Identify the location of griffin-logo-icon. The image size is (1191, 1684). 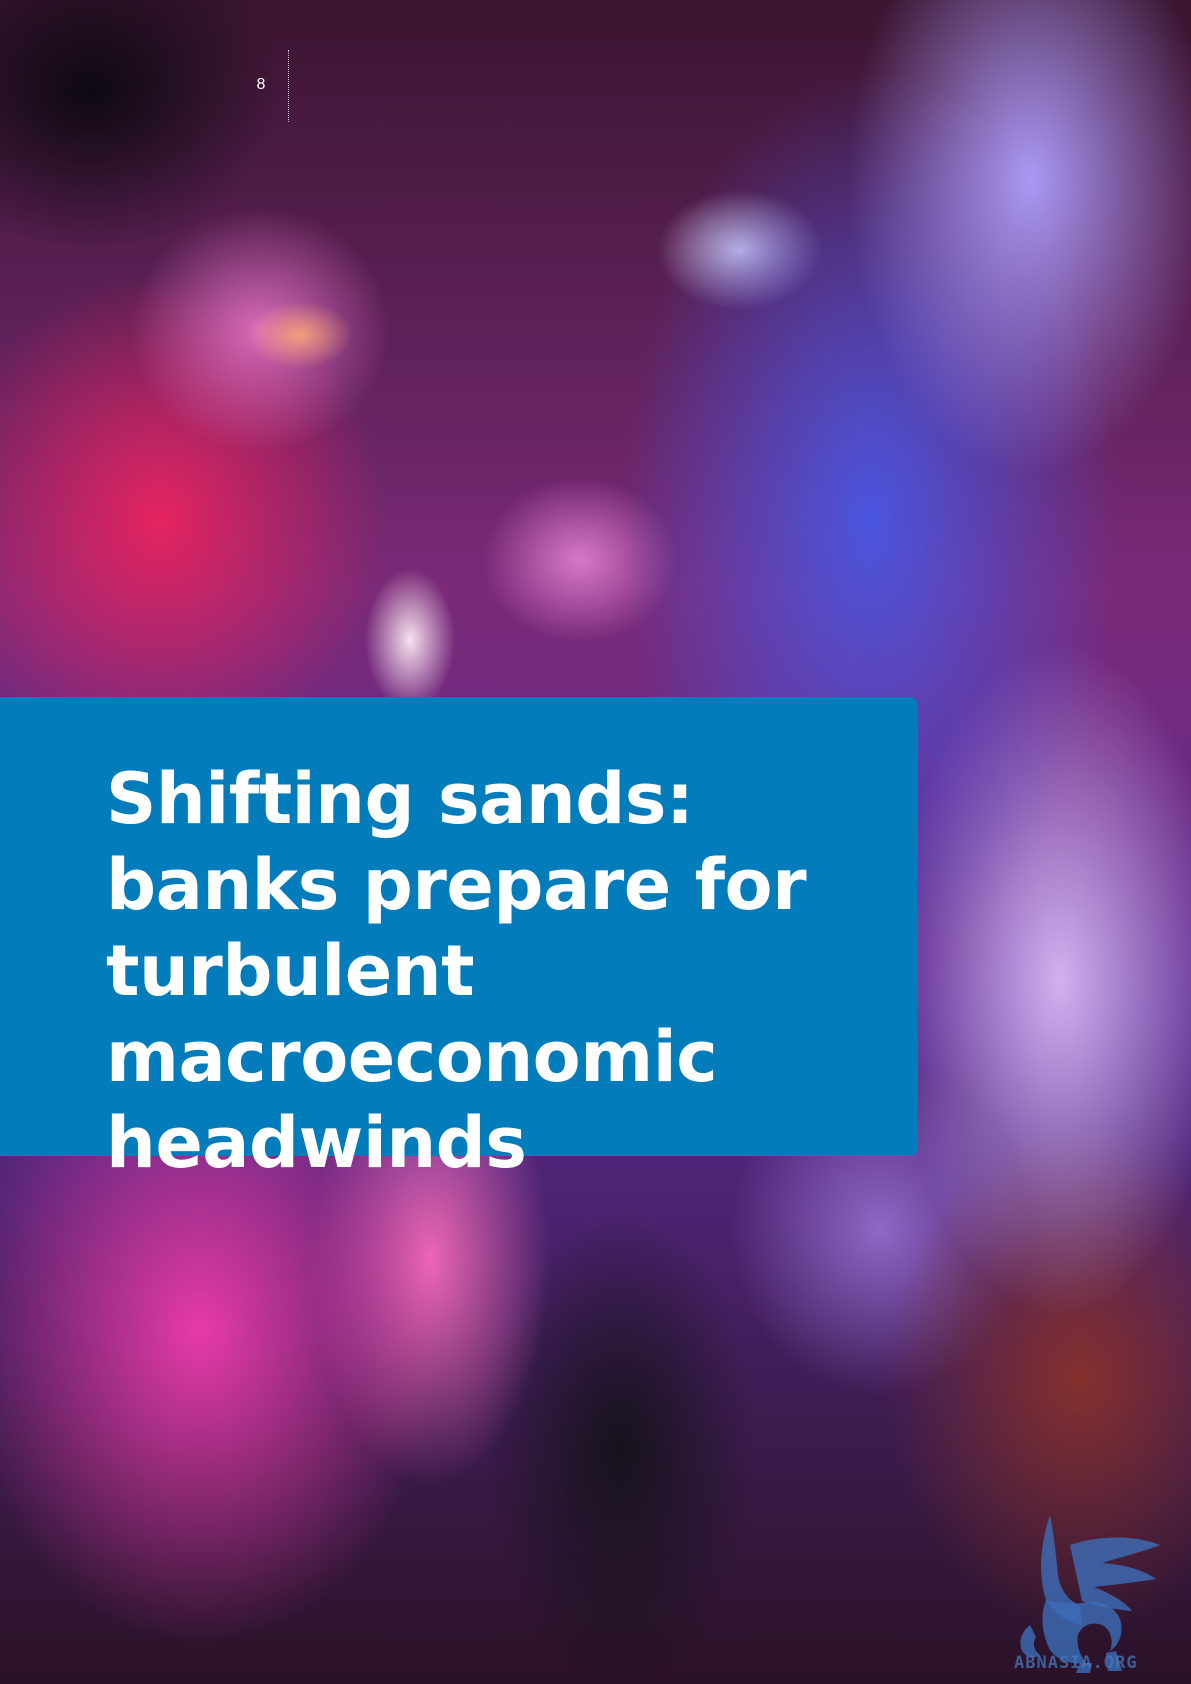
(1085, 1590).